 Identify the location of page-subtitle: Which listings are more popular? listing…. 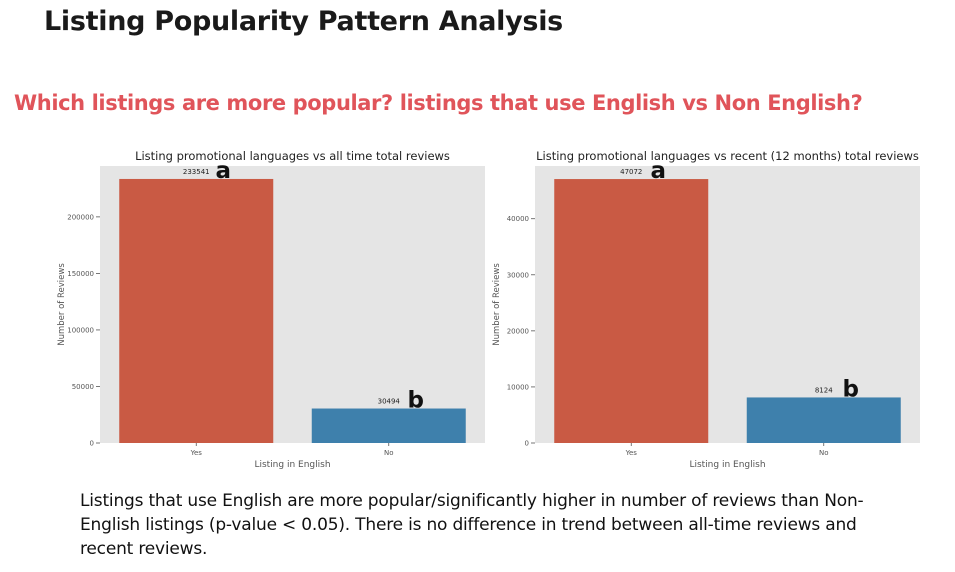
(438, 103).